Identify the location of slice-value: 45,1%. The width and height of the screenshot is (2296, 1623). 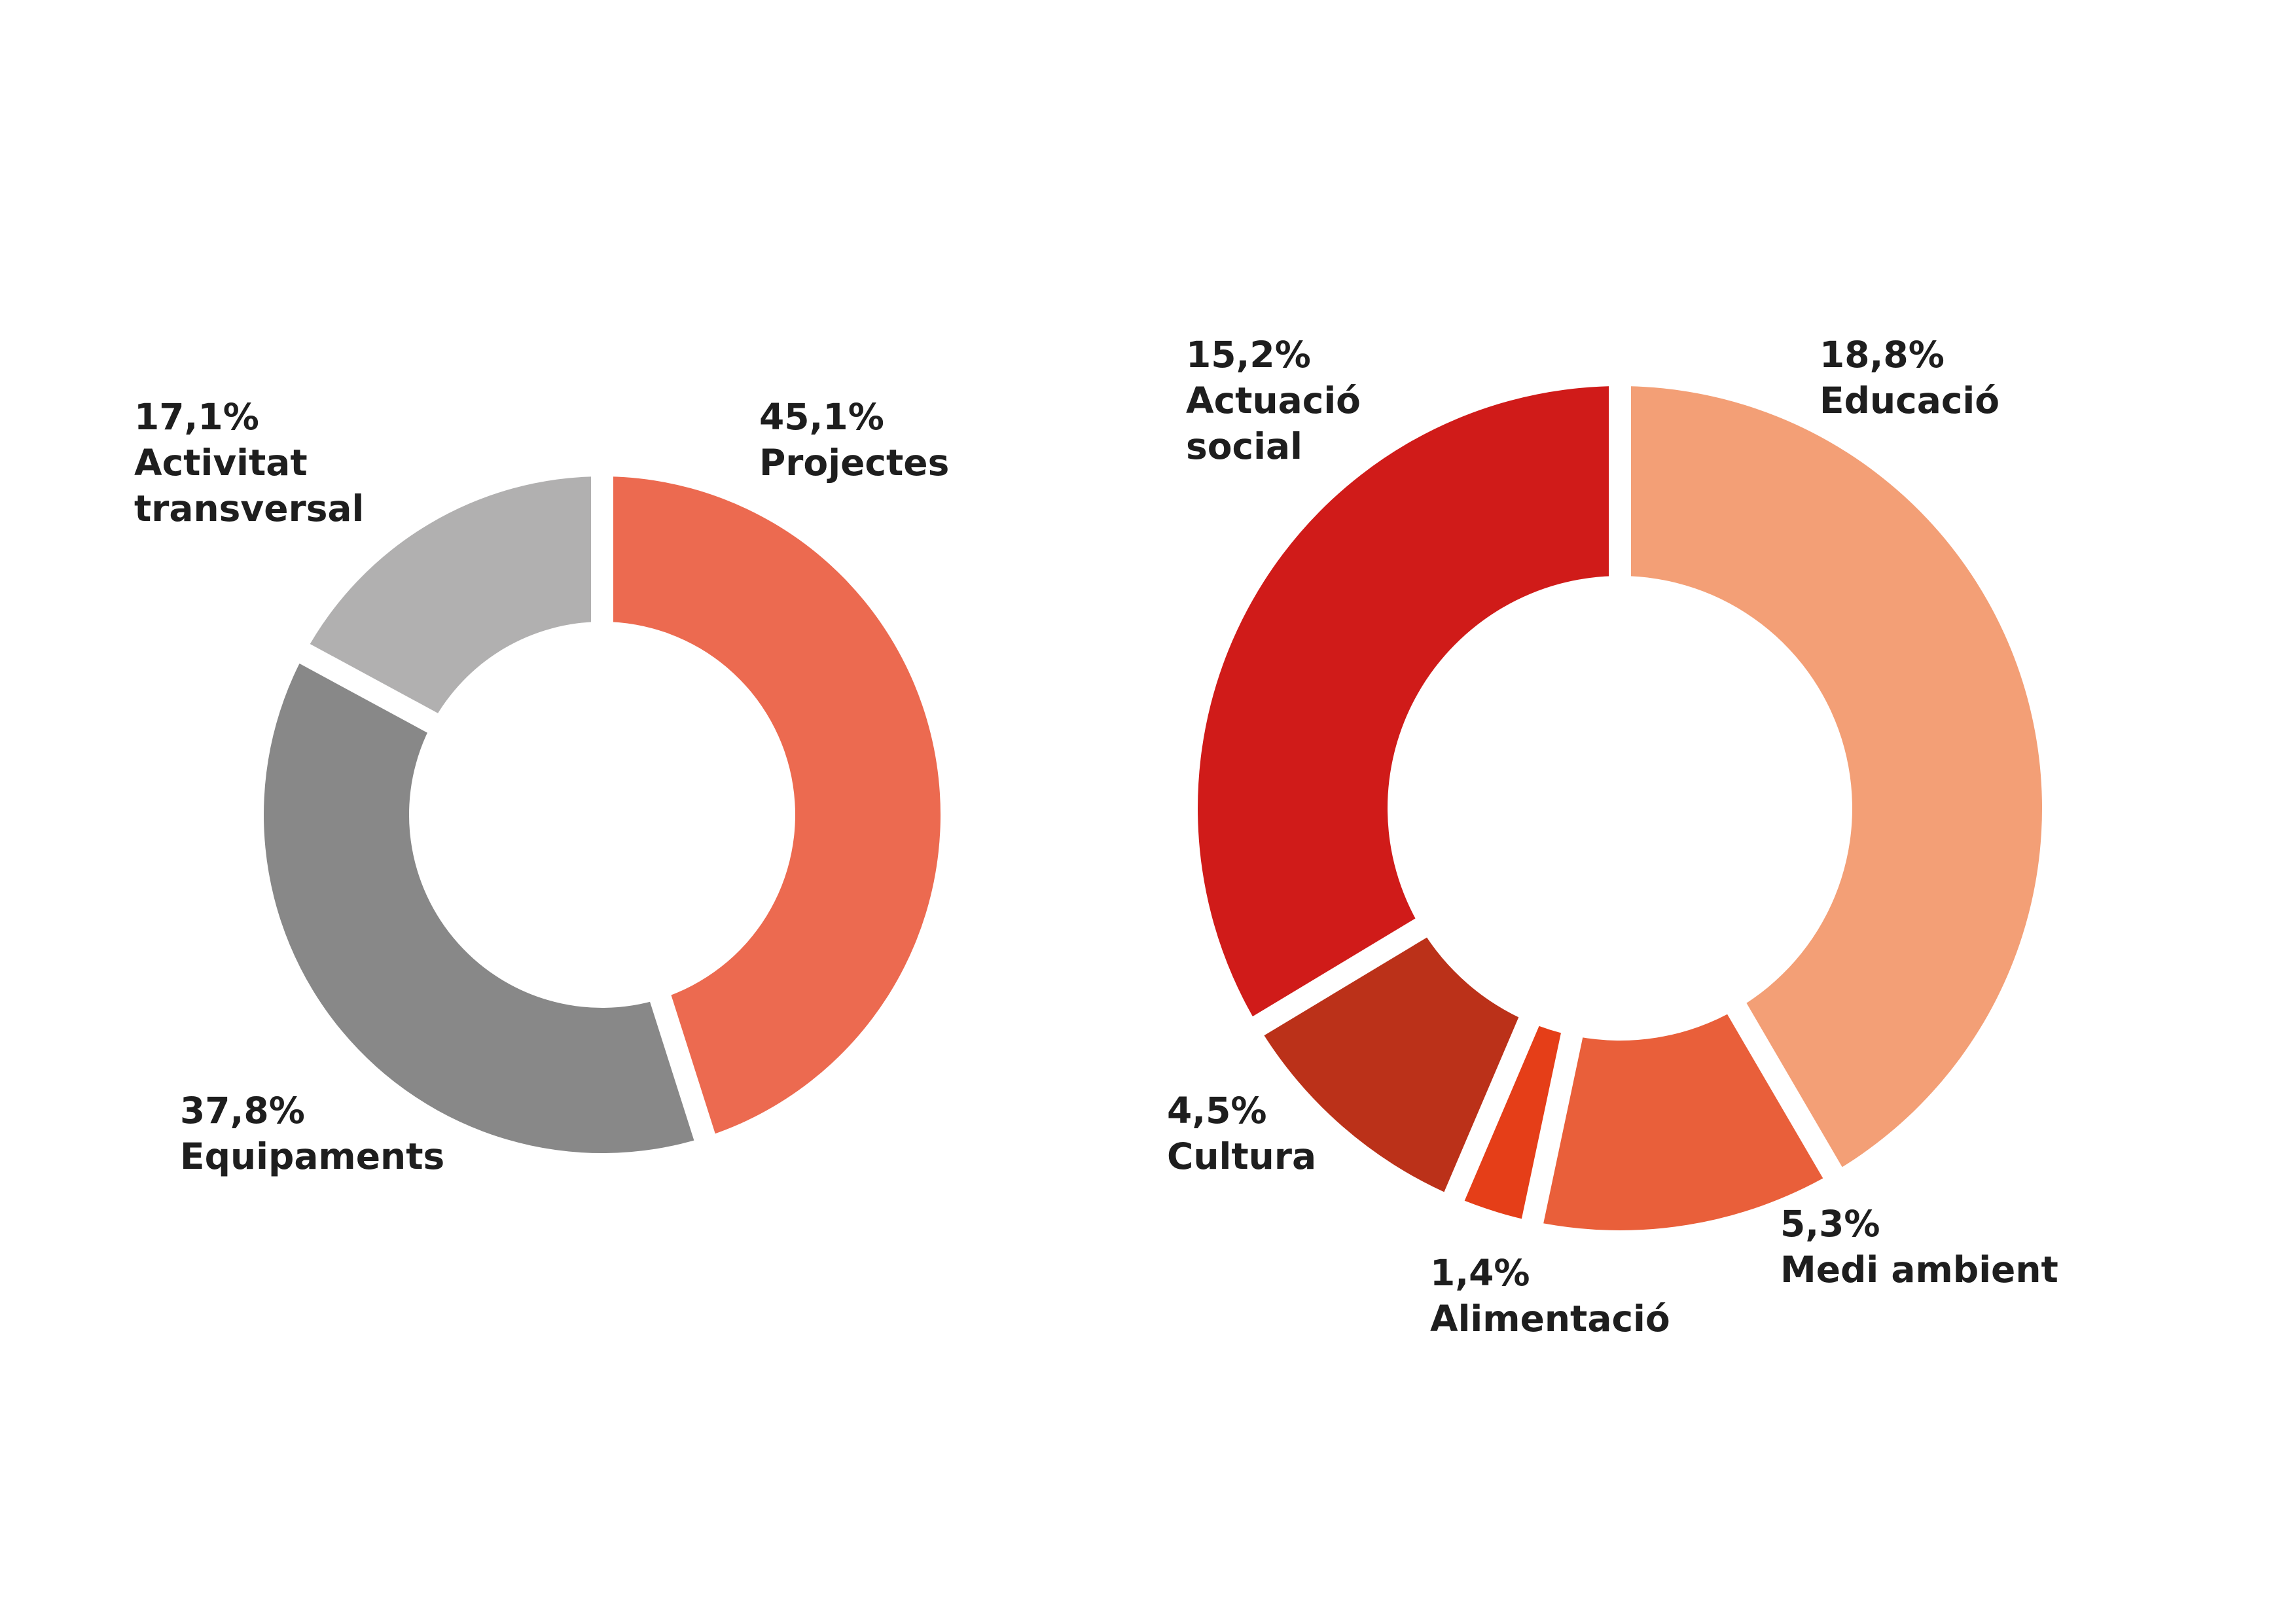
(821, 417).